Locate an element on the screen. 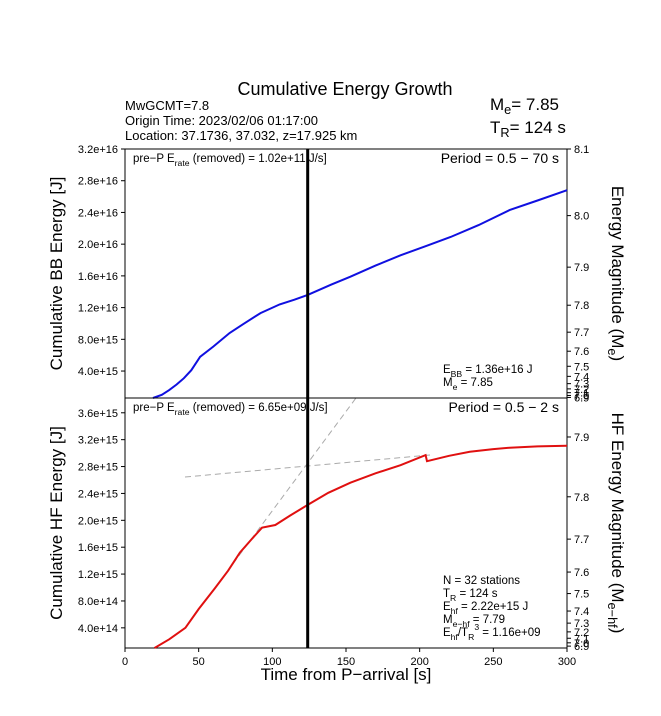 Image resolution: width=661 pixels, height=716 pixels. x-tick-label: 100 is located at coordinates (272, 662).